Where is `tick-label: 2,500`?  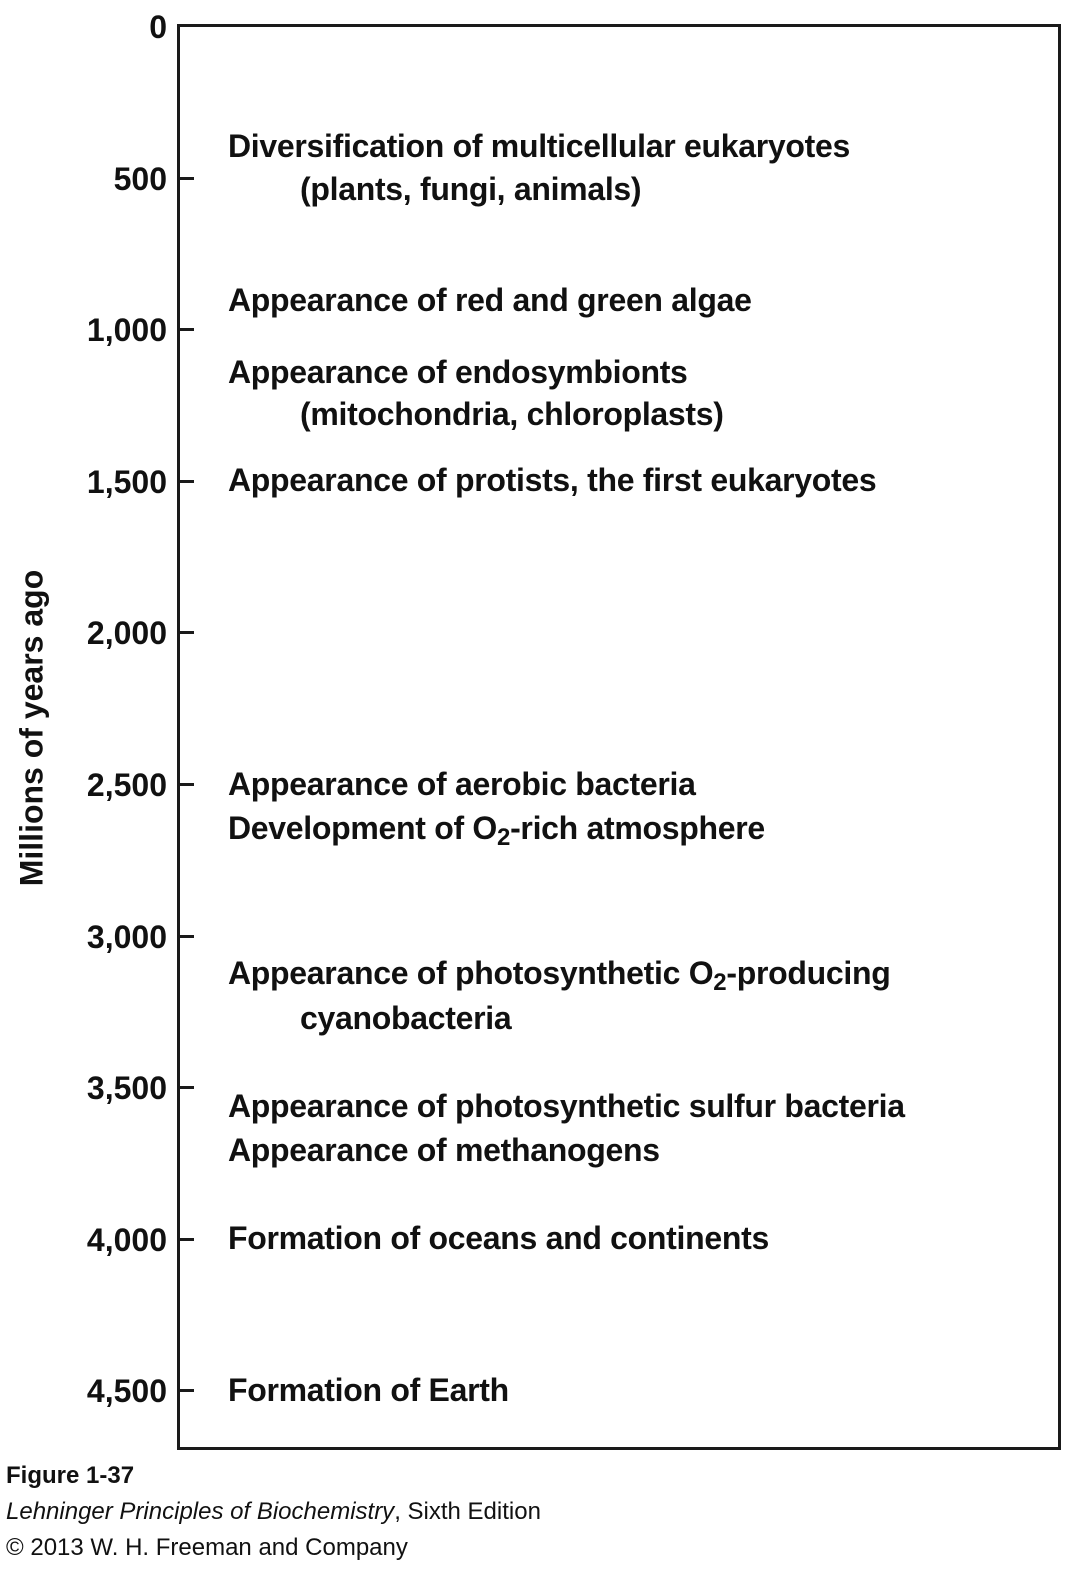
tick-label: 2,500 is located at coordinates (126, 785).